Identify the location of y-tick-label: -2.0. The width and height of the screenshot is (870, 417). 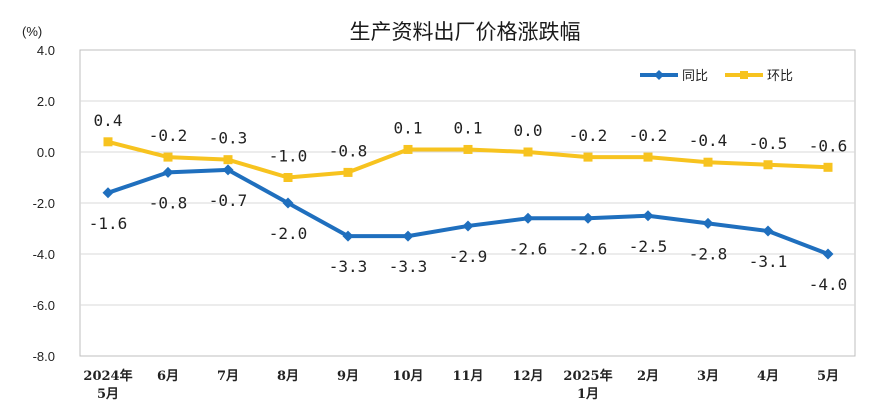
(44, 203).